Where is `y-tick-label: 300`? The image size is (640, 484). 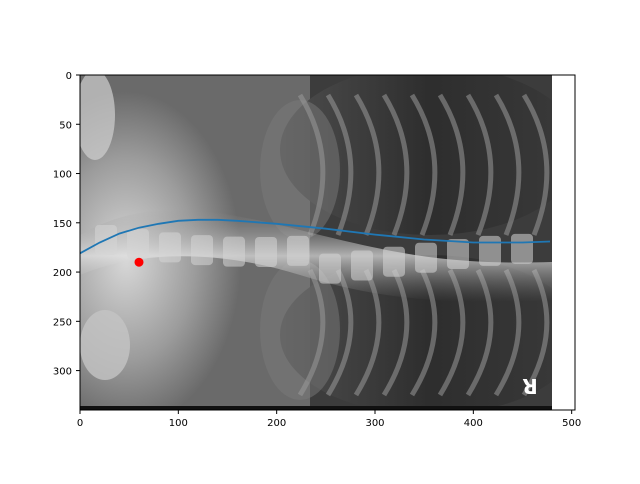
y-tick-label: 300 is located at coordinates (62, 372).